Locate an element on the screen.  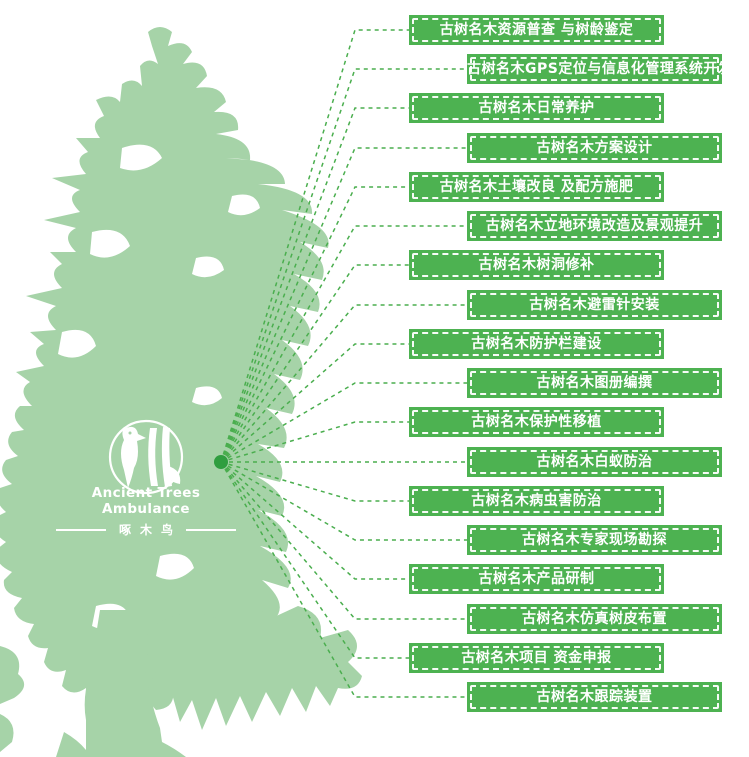
service-banner: 古树名木土壤改良 及配方施肥 is located at coordinates (536, 187).